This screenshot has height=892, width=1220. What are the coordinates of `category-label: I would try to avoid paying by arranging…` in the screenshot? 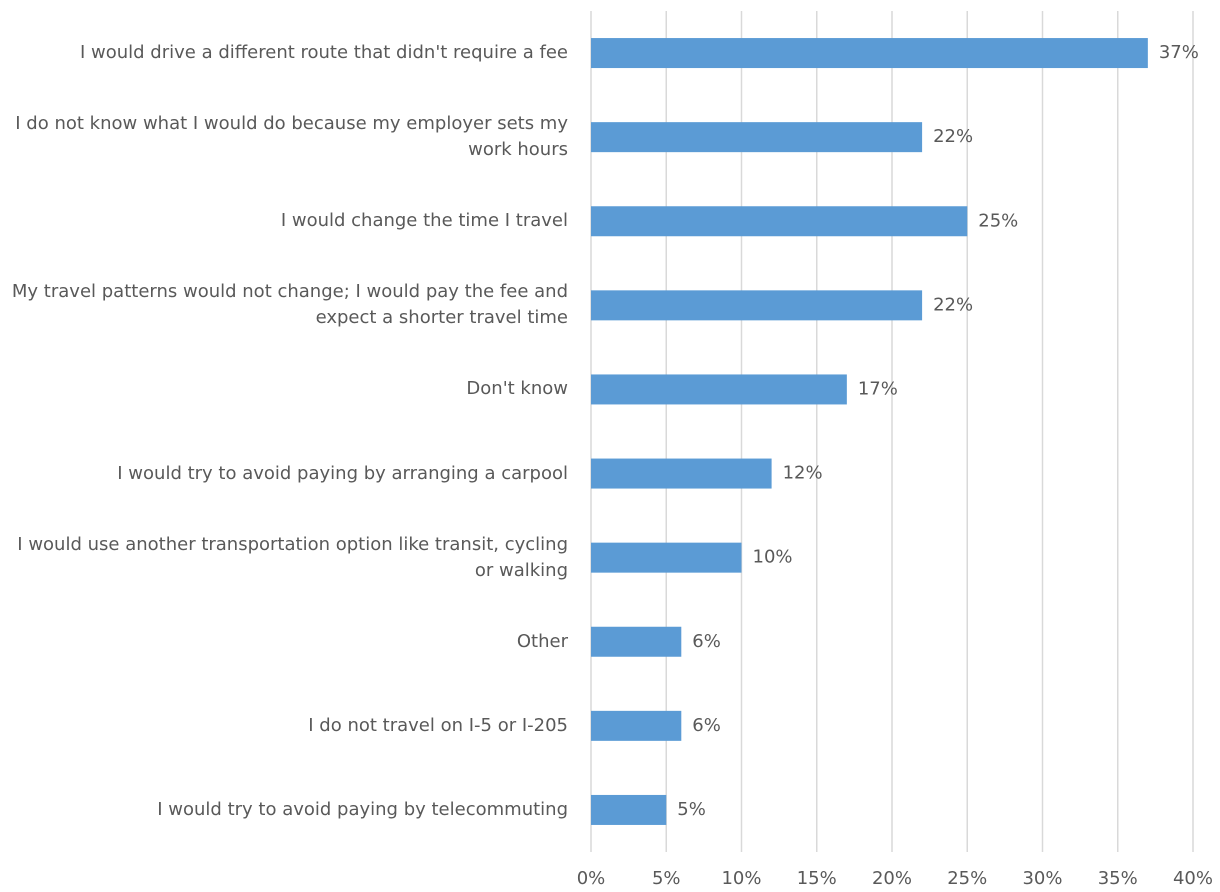 It's located at (342, 473).